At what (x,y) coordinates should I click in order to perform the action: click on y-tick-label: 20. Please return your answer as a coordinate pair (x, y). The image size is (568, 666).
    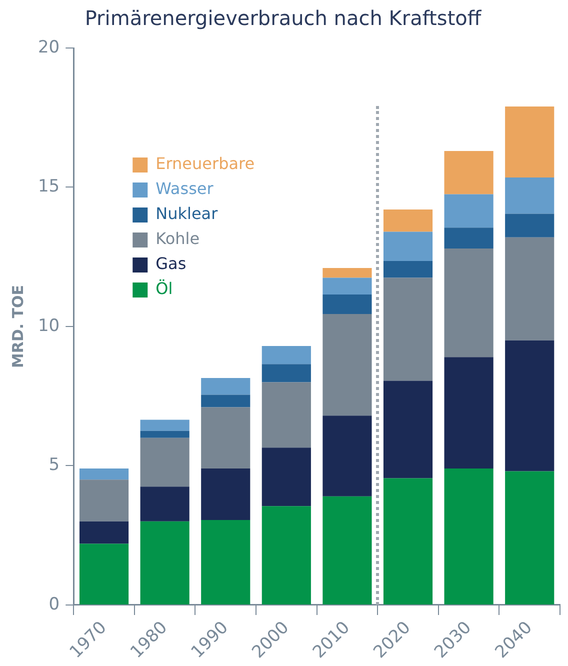
    Looking at the image, I should click on (49, 47).